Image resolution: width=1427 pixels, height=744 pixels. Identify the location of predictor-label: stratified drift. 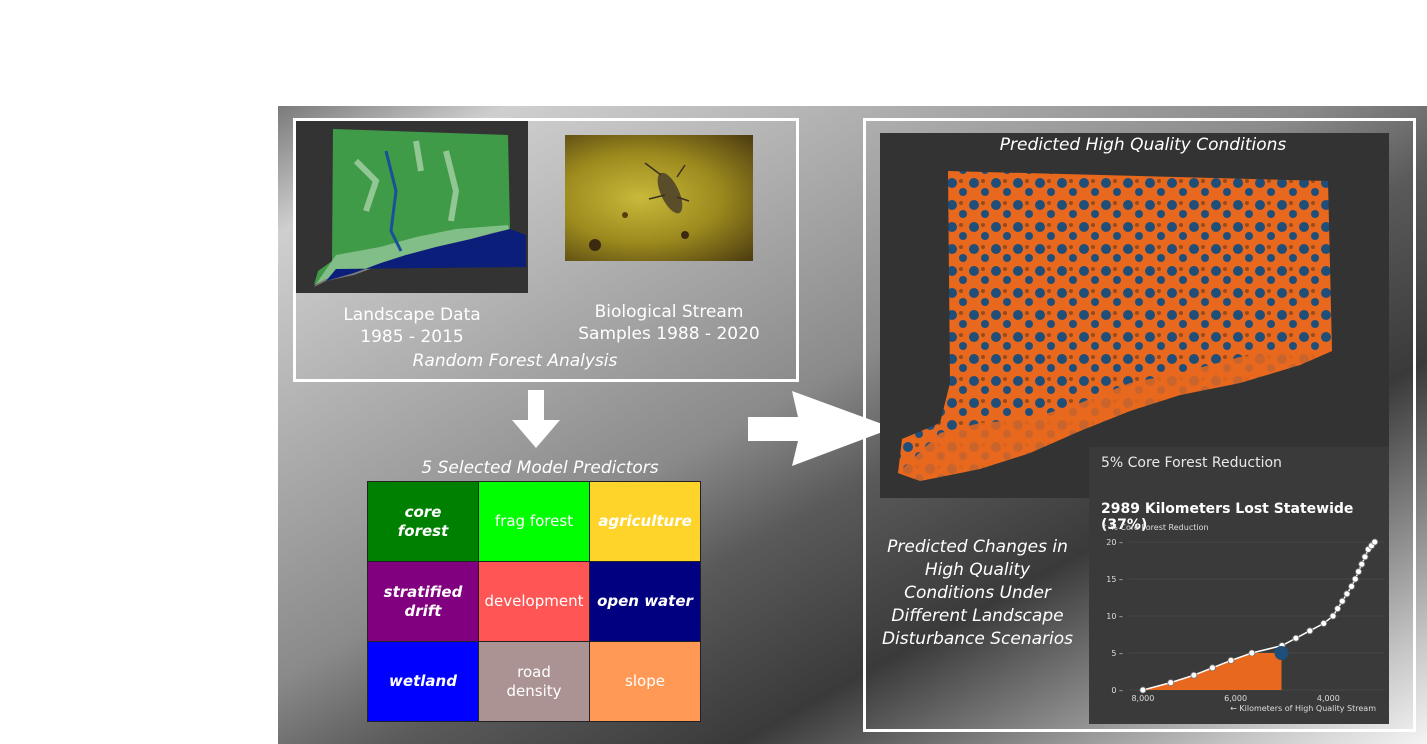
(423, 601).